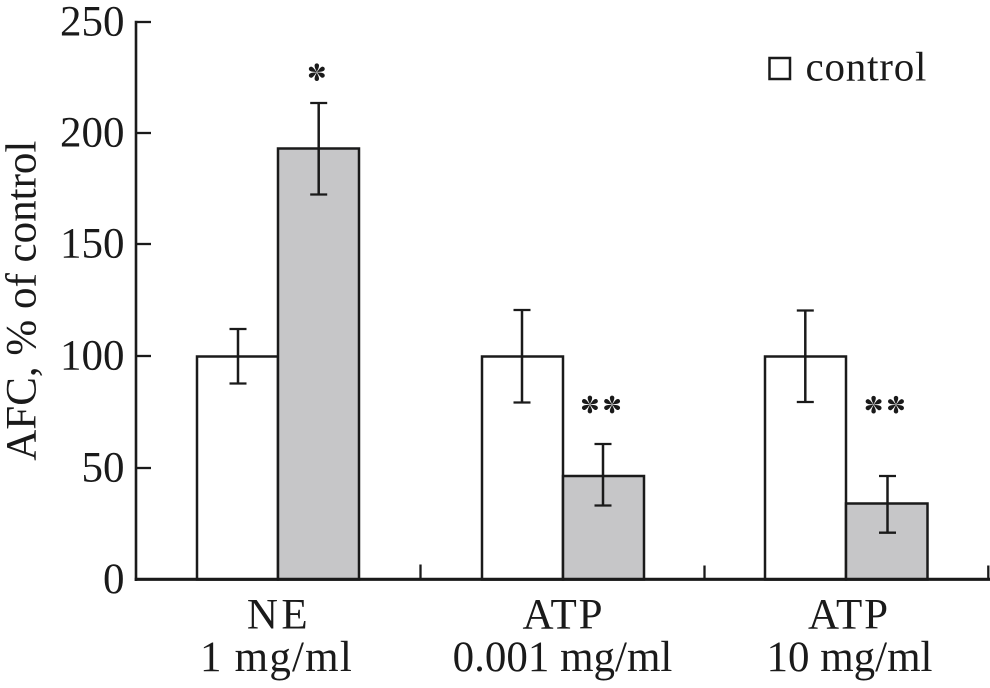  What do you see at coordinates (279, 615) in the screenshot?
I see `svg-text: NE` at bounding box center [279, 615].